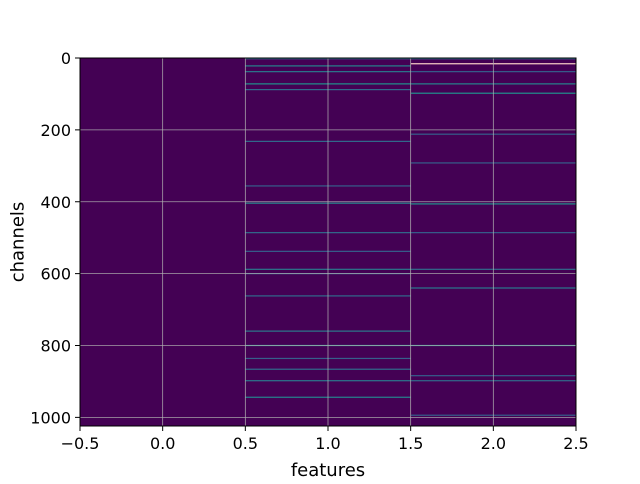 Image resolution: width=640 pixels, height=484 pixels. I want to click on x-tick-label-5: 2.0, so click(493, 443).